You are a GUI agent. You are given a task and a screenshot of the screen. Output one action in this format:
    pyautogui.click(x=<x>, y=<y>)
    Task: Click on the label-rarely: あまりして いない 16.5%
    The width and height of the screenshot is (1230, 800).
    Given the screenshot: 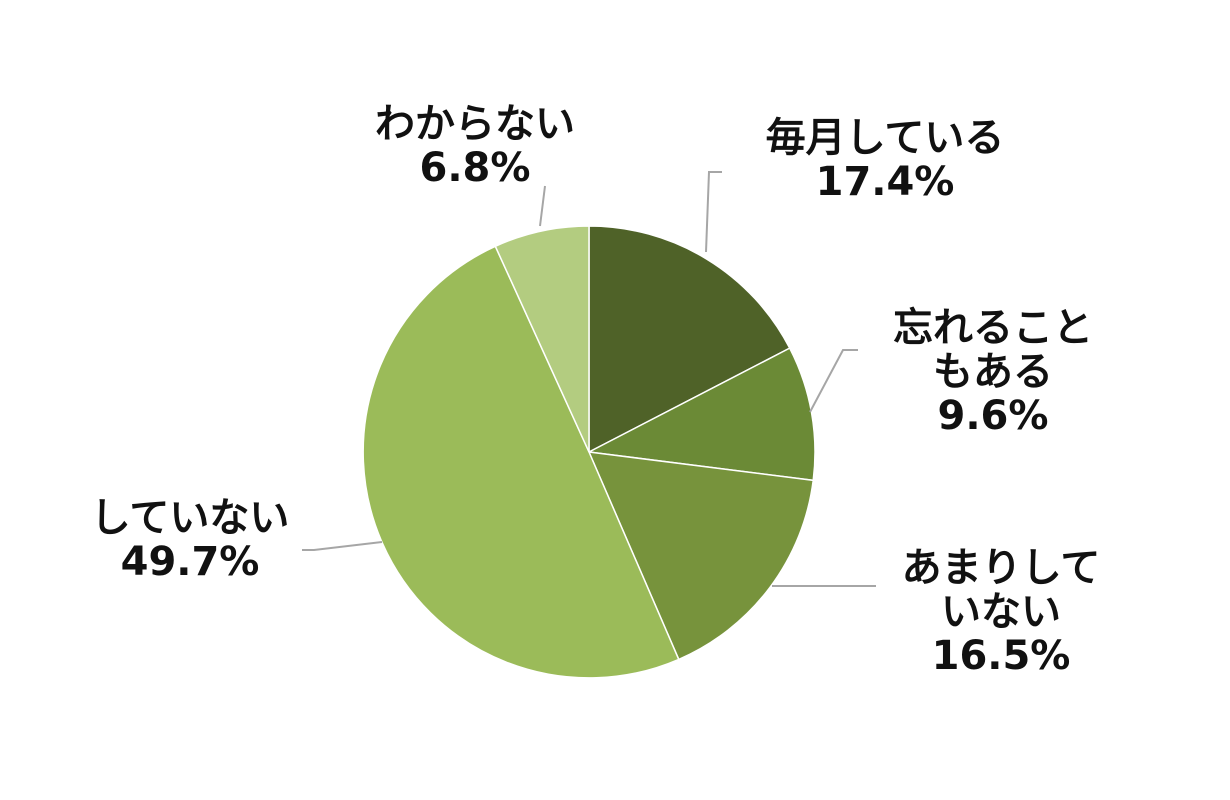 What is the action you would take?
    pyautogui.click(x=1001, y=612)
    